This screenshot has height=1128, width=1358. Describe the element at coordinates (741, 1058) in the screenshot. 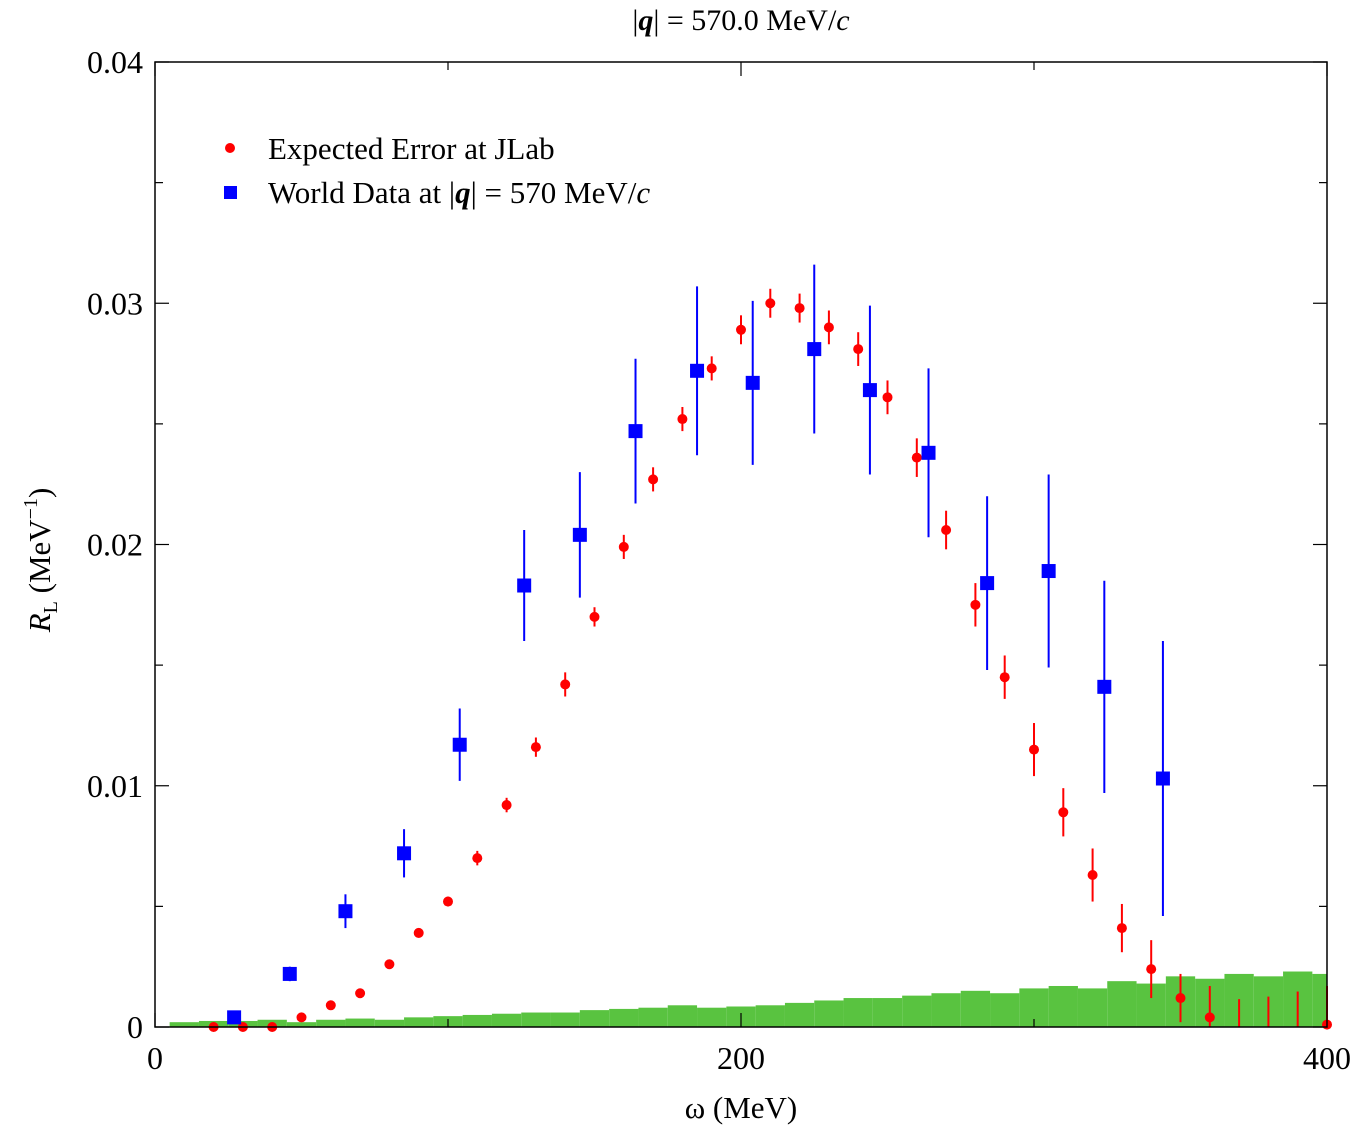

I see `x-tick-label: 200` at that location.